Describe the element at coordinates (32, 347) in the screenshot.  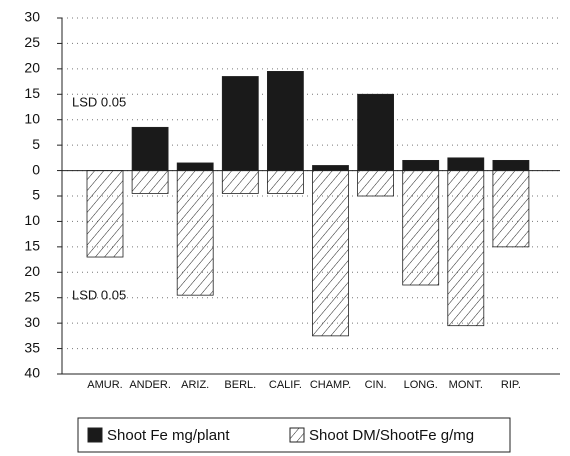
I see `y-tick-label: 35` at that location.